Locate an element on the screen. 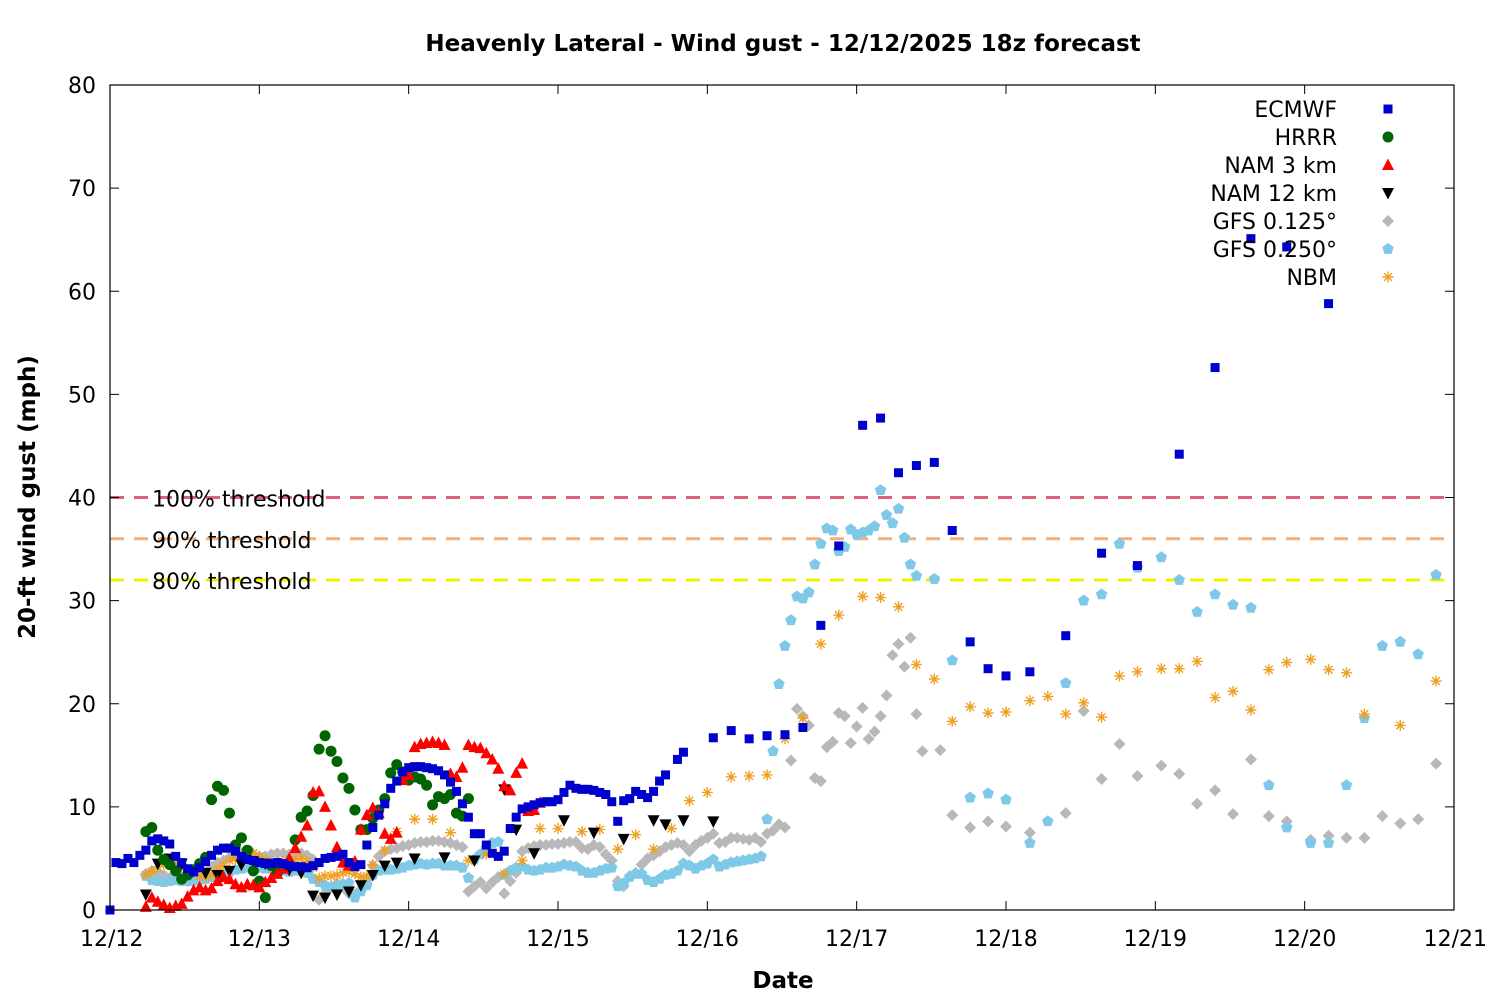  threshold-labels: 100% threshold 90% threshold 80% threshold is located at coordinates (239, 542).